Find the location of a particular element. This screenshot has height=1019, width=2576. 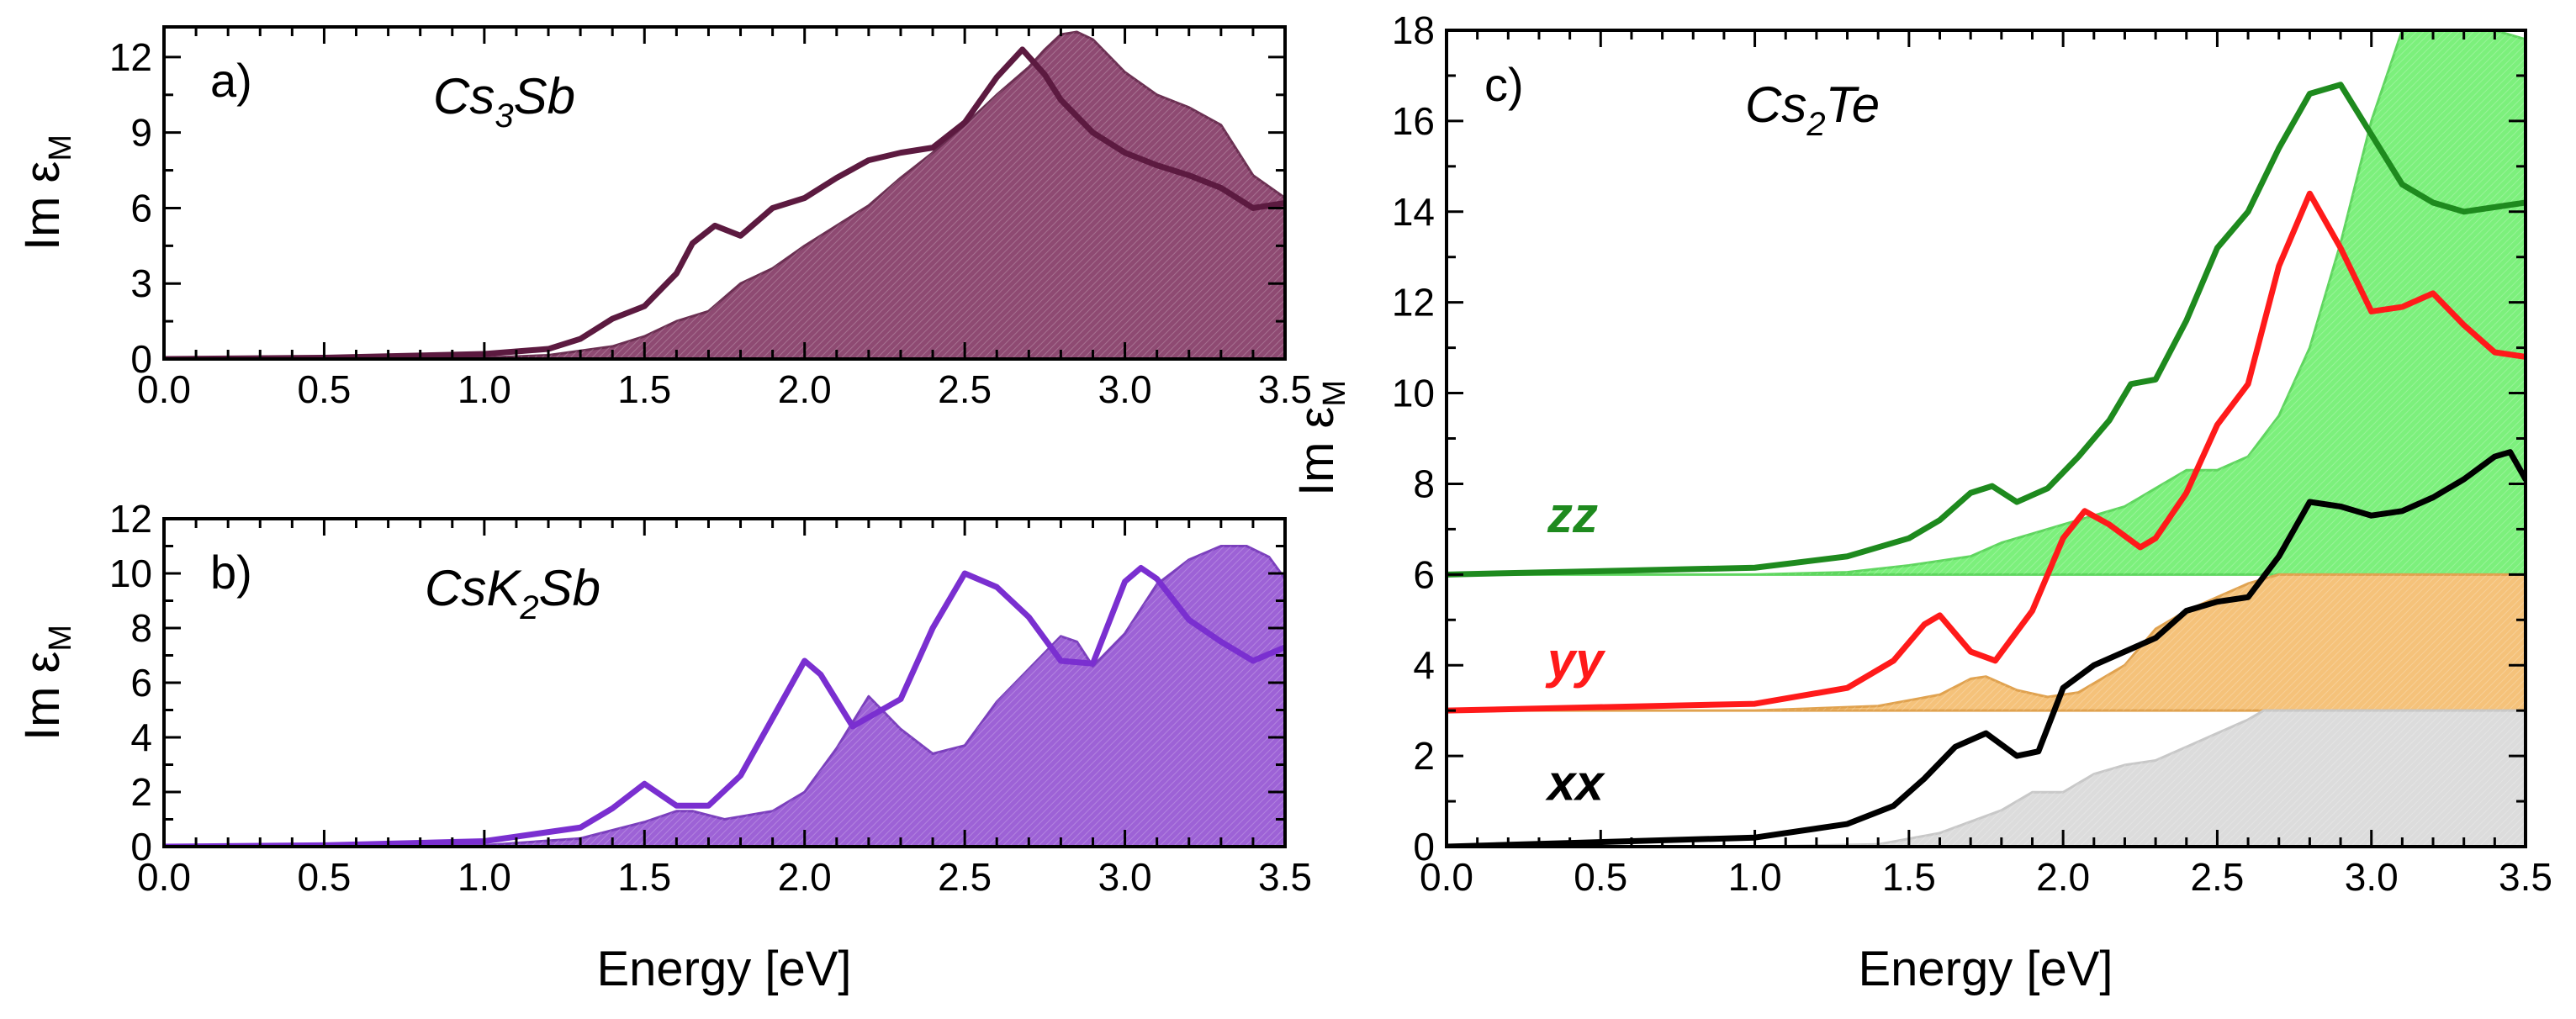

panel-c-y-tick-label: 8 is located at coordinates (1424, 484).